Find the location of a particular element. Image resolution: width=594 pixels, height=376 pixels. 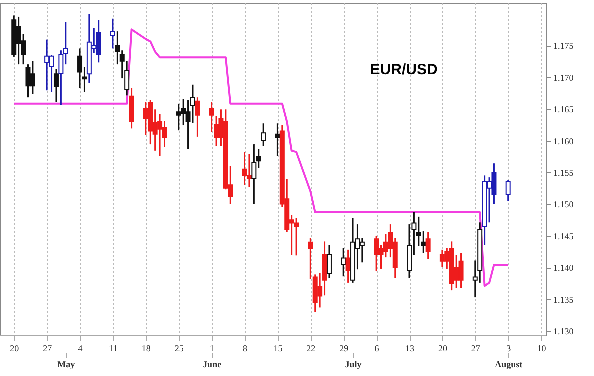

x-tick-label: 25 is located at coordinates (179, 349).